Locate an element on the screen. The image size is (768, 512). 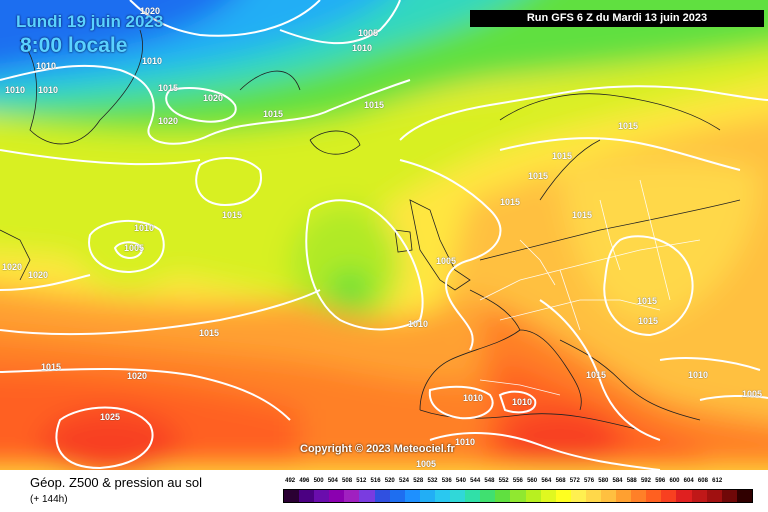
product-title: Géop. Z500 & pression au sol is located at coordinates (116, 482).